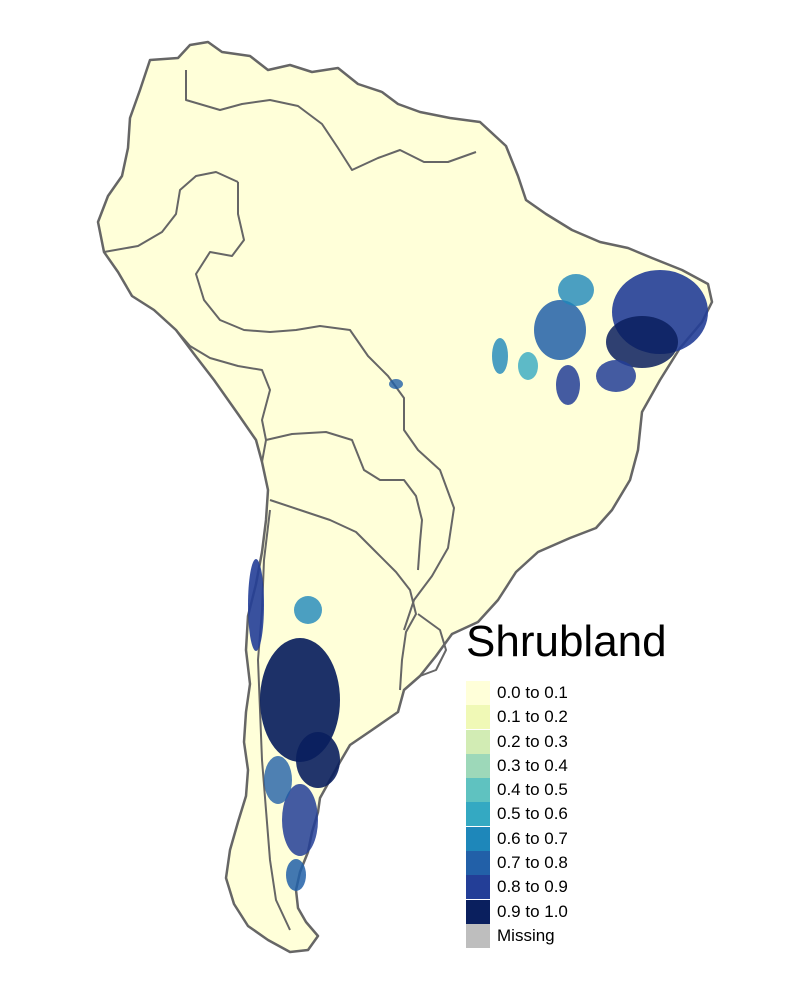 The image size is (800, 1000). I want to click on legend-label: 0.5 to 0.6, so click(532, 814).